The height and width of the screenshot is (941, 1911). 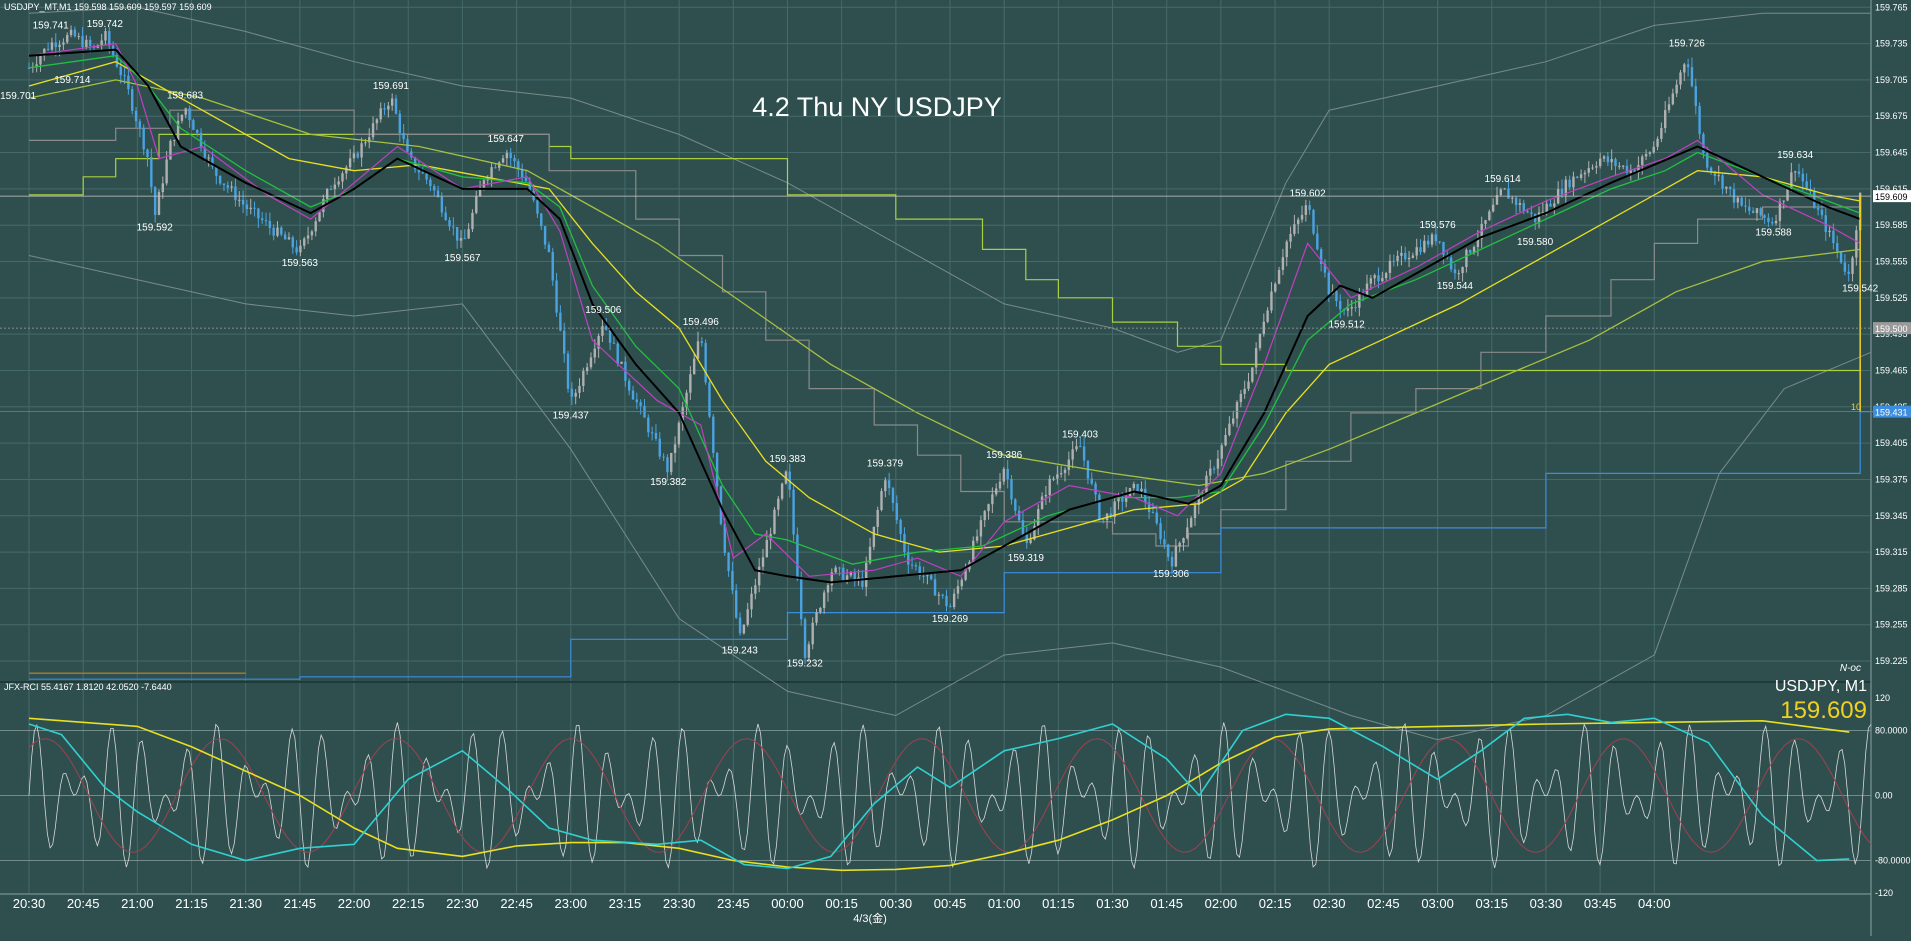 What do you see at coordinates (1891, 153) in the screenshot?
I see `y-tick-label: 159.645` at bounding box center [1891, 153].